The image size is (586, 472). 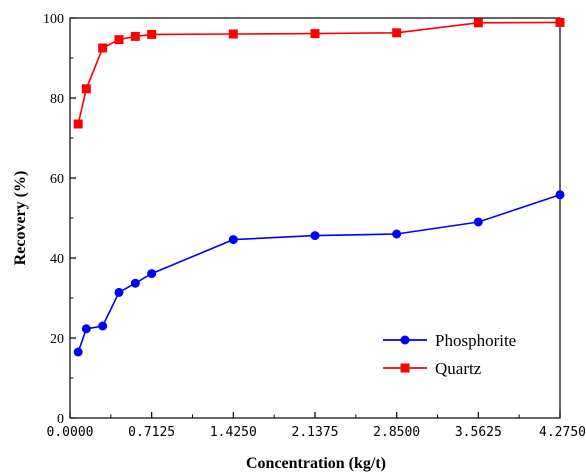 I want to click on x-tick-label: 2.1375, so click(x=315, y=432).